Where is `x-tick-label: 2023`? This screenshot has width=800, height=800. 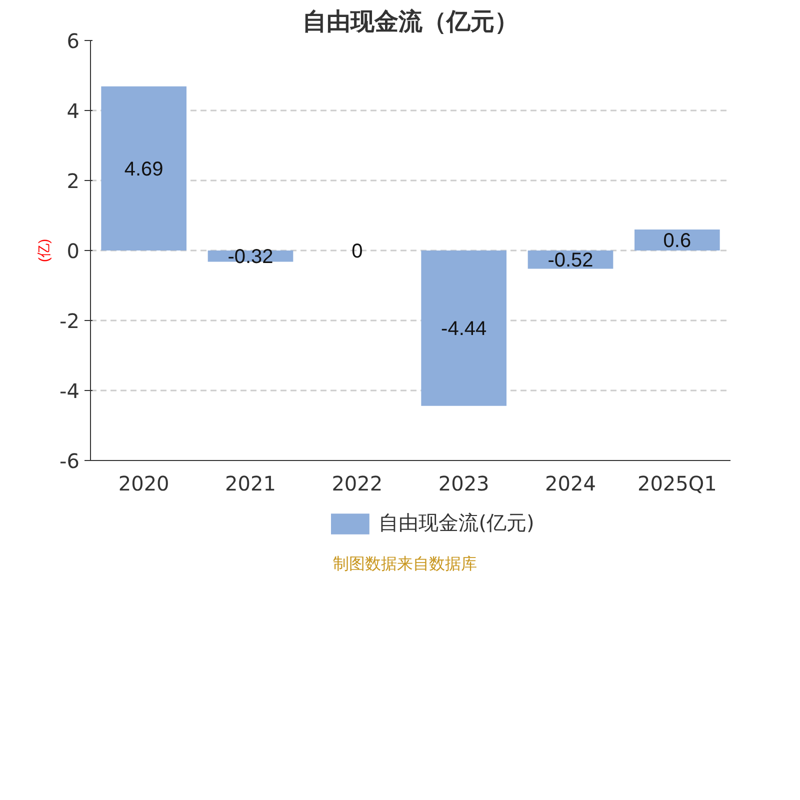
x-tick-label: 2023 is located at coordinates (464, 484).